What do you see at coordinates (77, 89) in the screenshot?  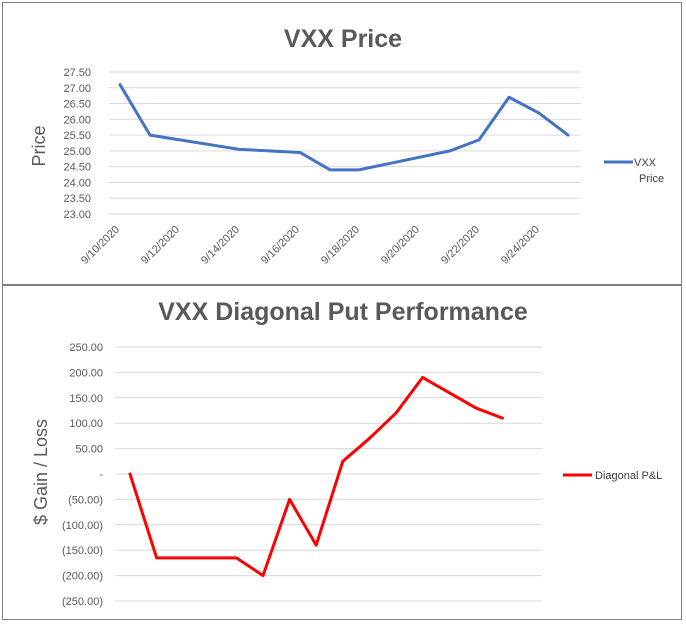 I see `y-tick-label: 27.00` at bounding box center [77, 89].